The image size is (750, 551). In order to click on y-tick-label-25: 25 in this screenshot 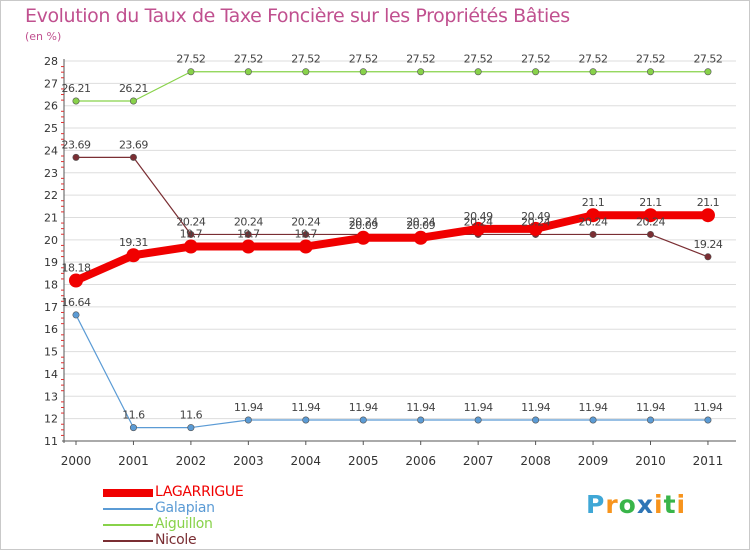, I will do `click(51, 128)`.